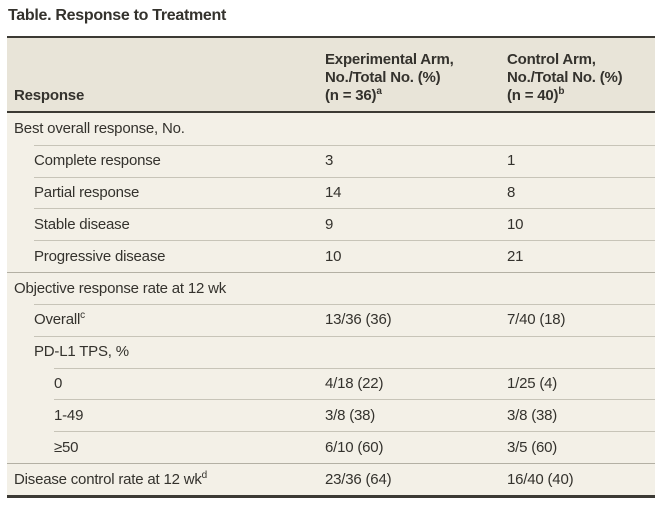  Describe the element at coordinates (532, 415) in the screenshot. I see `cell-control: 3/8 (38)` at that location.